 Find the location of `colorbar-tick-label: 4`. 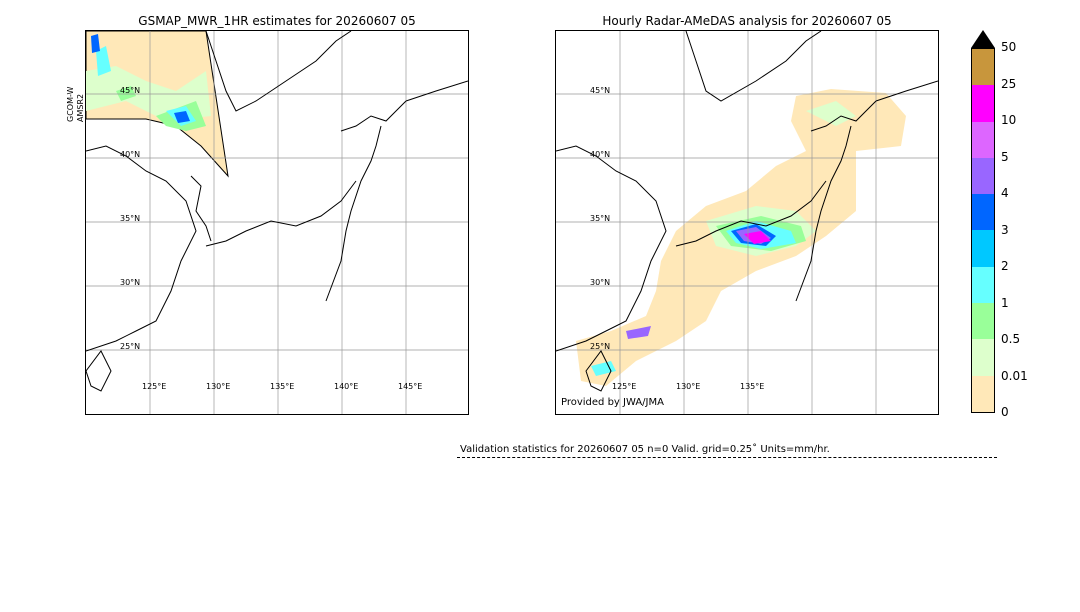

colorbar-tick-label: 4 is located at coordinates (1005, 193).